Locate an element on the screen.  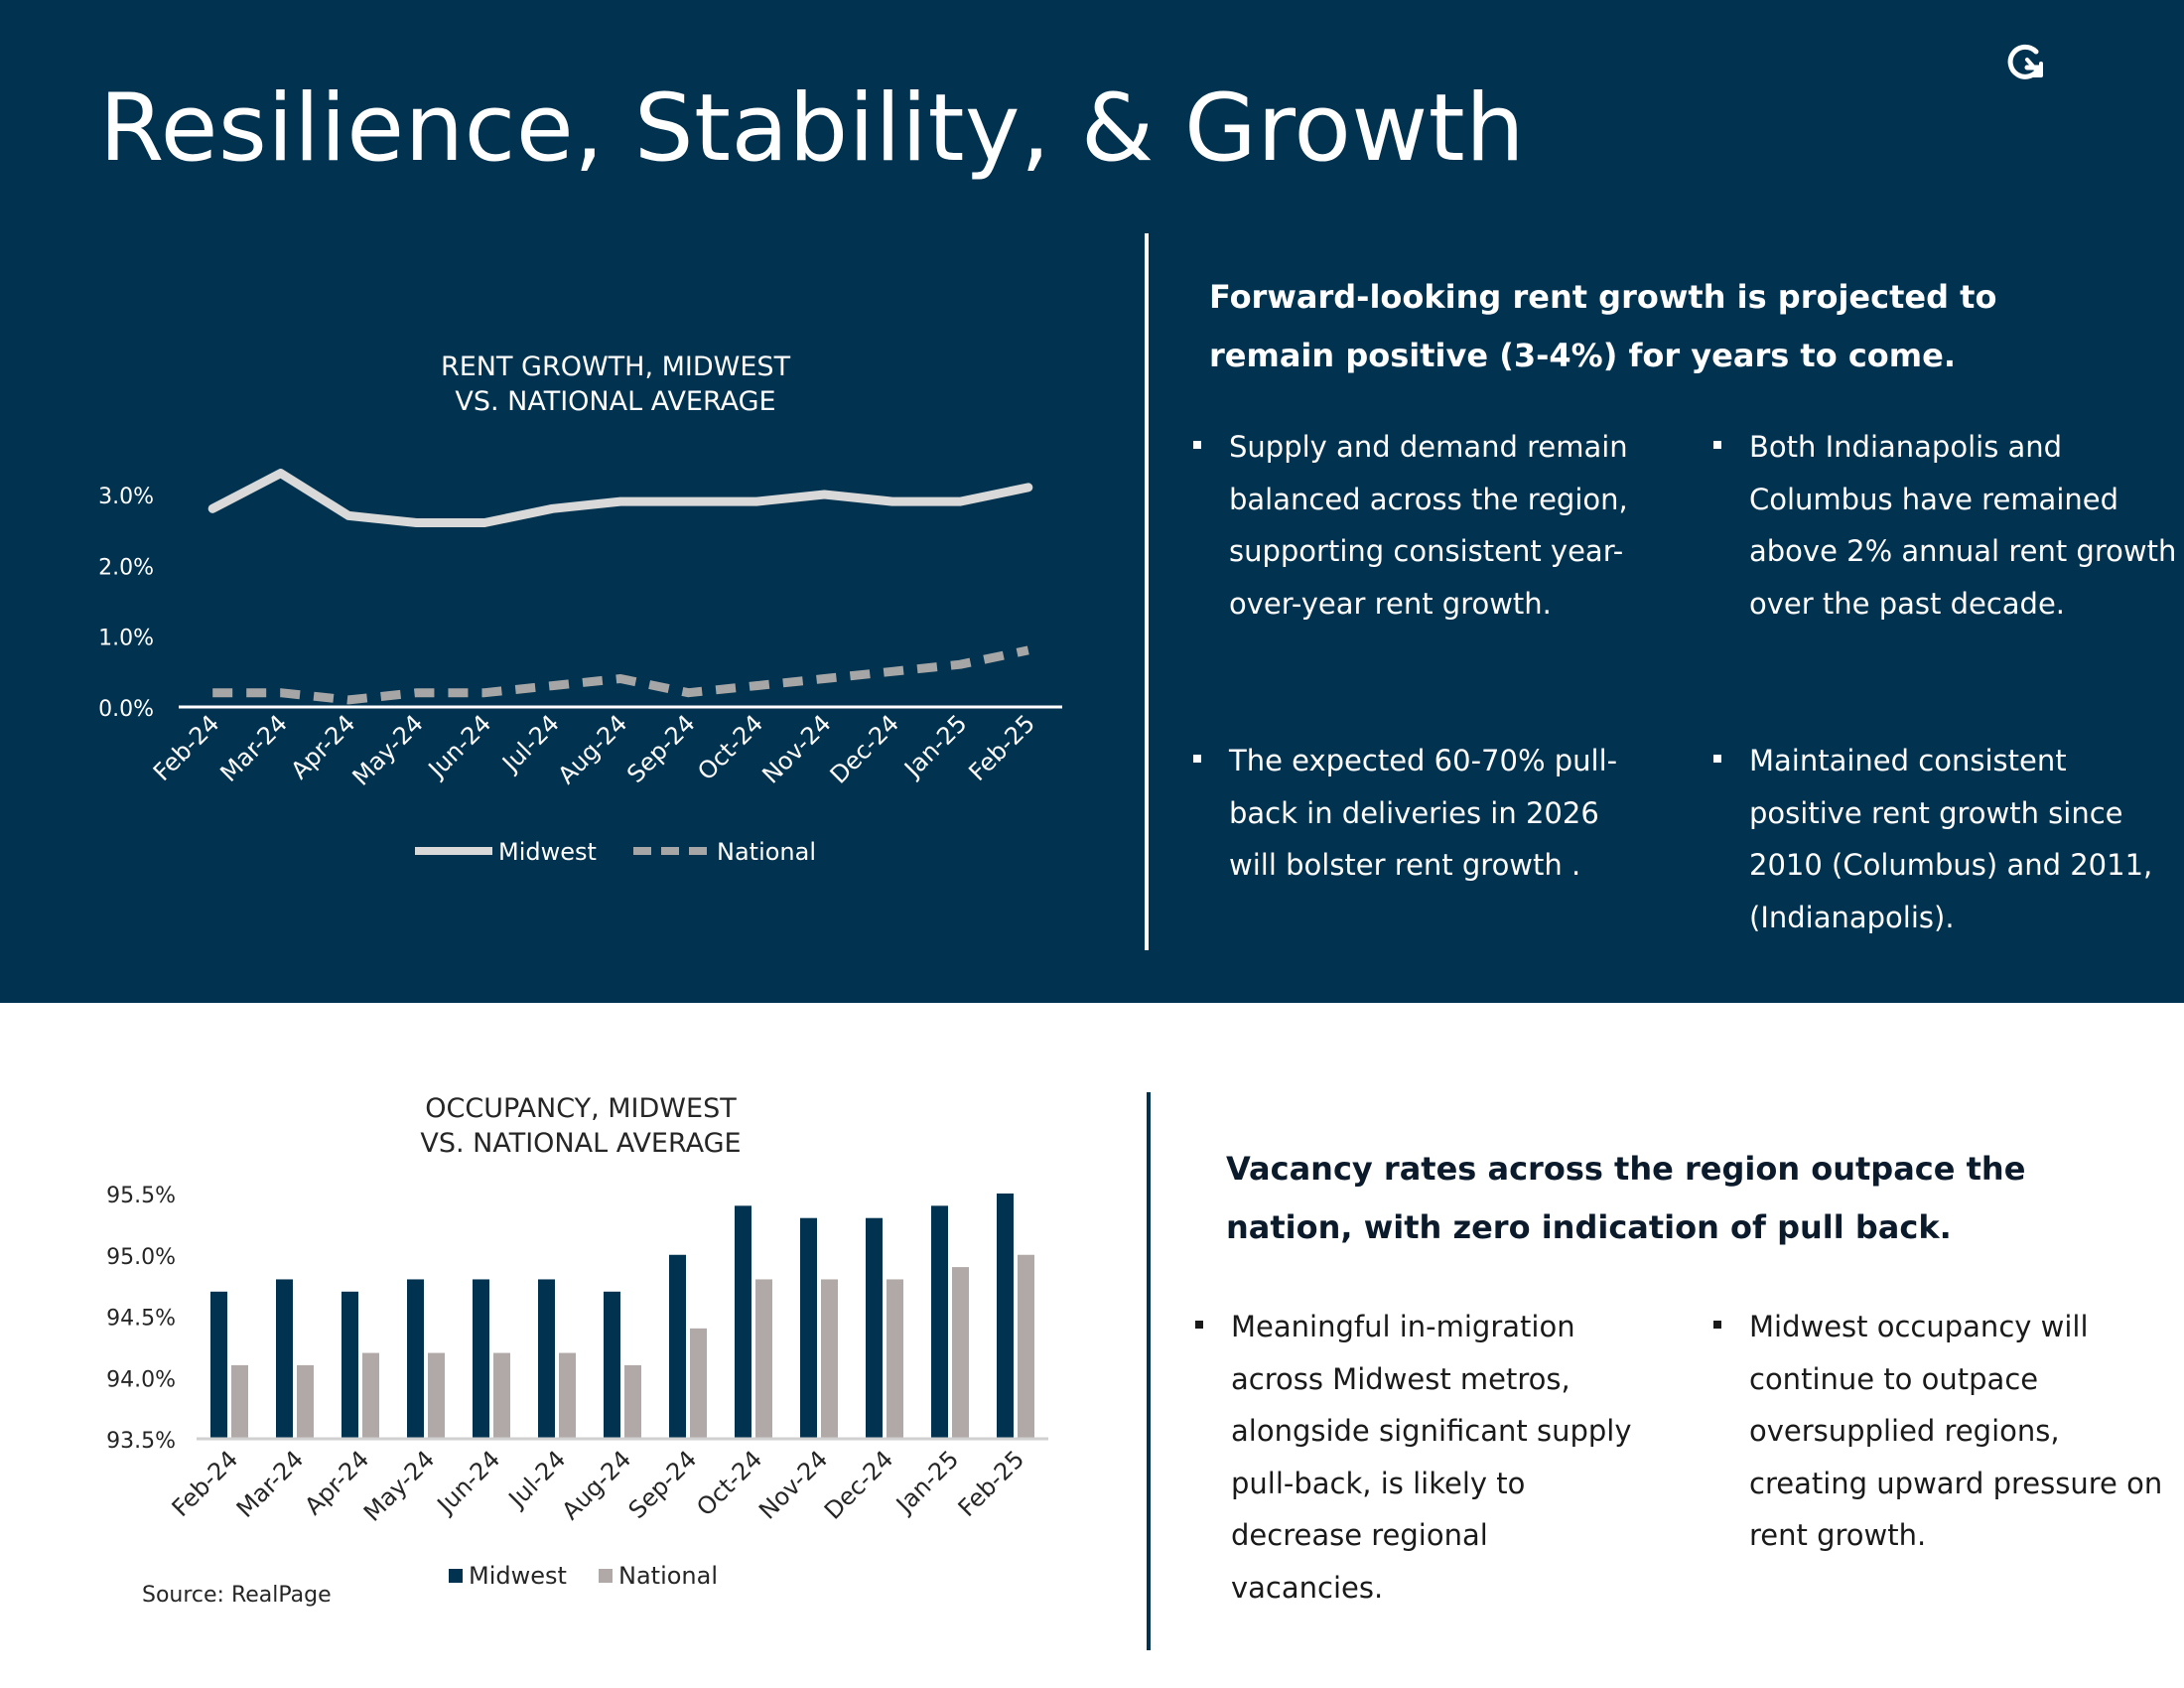
y-tick-label: 2.0% is located at coordinates (126, 567).